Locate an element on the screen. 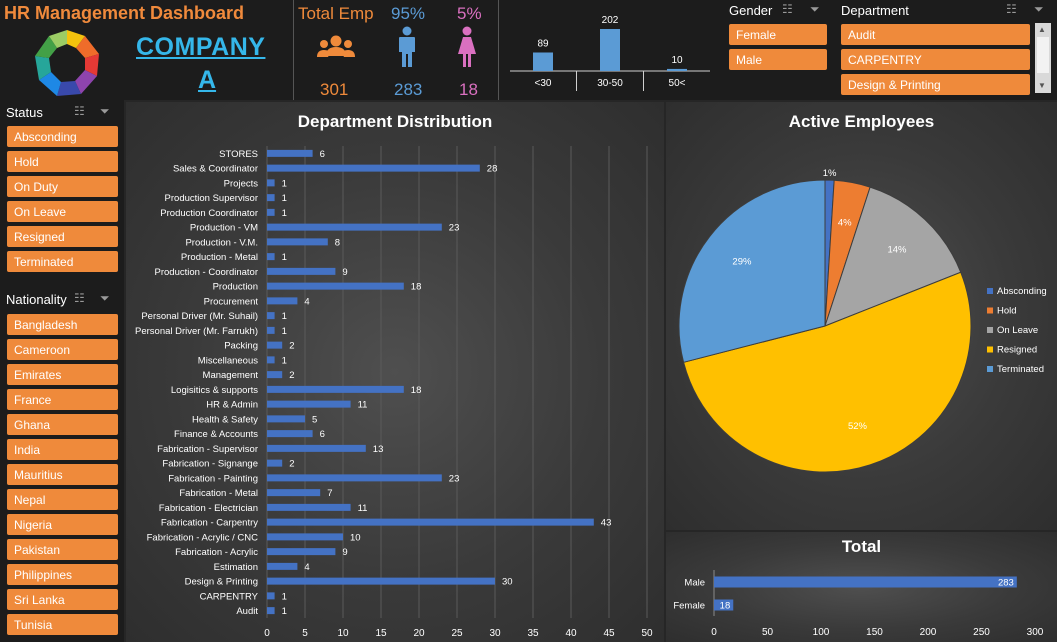  age-value-label: 89 is located at coordinates (543, 43).